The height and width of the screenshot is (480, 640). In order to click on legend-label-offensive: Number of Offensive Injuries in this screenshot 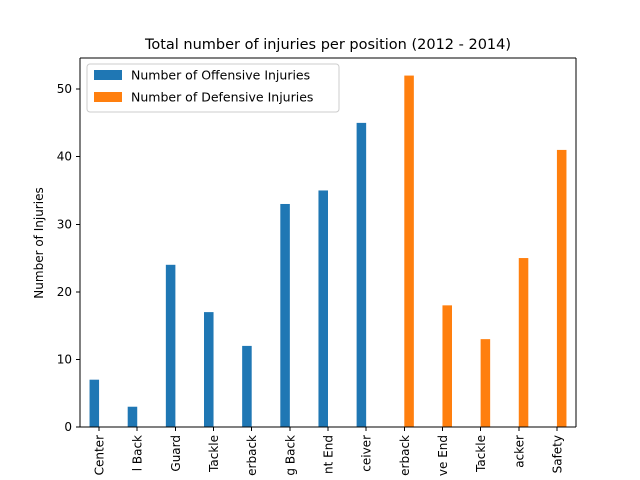, I will do `click(220, 75)`.